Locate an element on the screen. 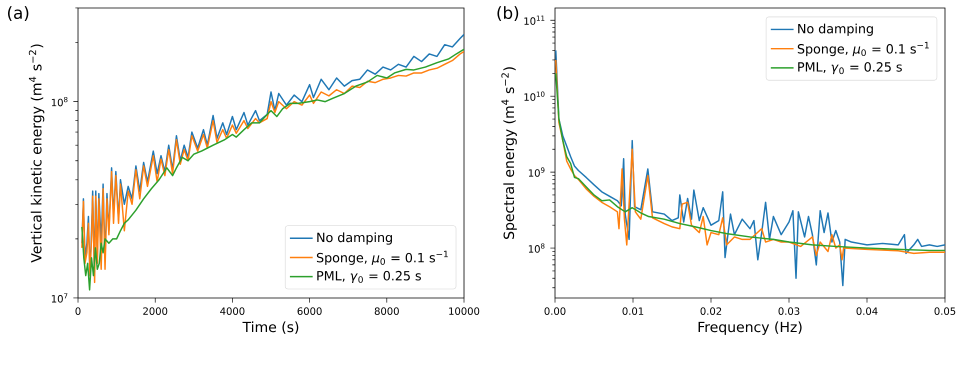 This screenshot has height=366, width=962. y-tick-label: 10$^{9}$ is located at coordinates (536, 172).